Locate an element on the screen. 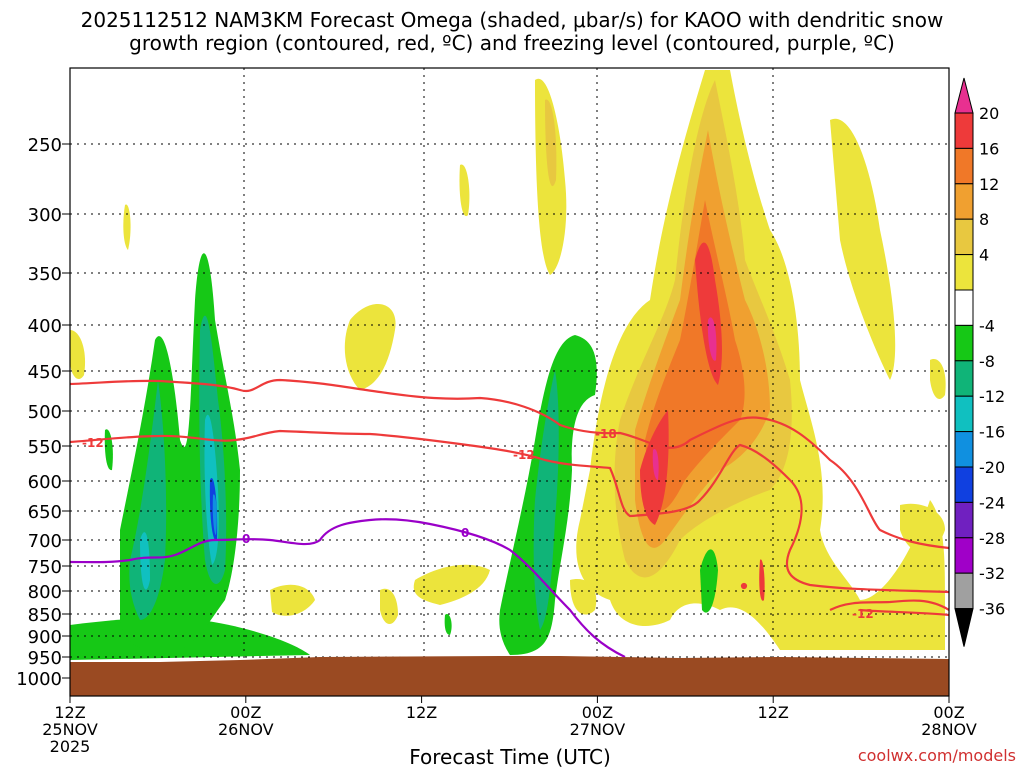  x-tick-label: 26NOV is located at coordinates (246, 729).